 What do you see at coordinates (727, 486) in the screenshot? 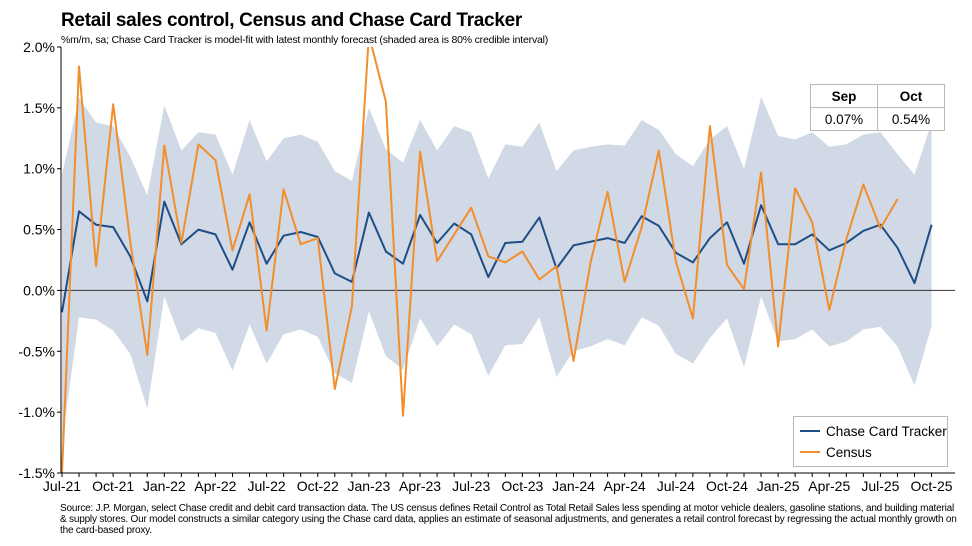
I see `x-tick-label: Oct-24` at bounding box center [727, 486].